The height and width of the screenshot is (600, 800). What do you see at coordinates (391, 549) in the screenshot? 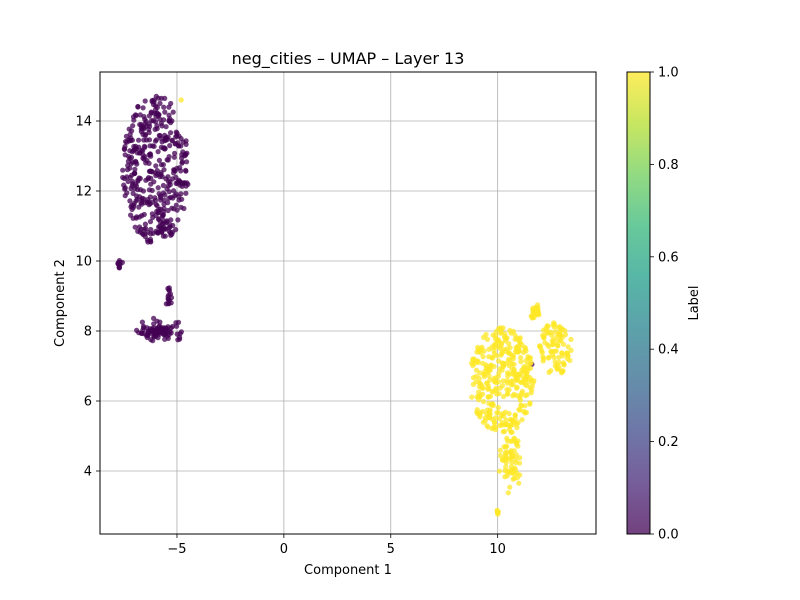
I see `x-tick-label: 5` at bounding box center [391, 549].